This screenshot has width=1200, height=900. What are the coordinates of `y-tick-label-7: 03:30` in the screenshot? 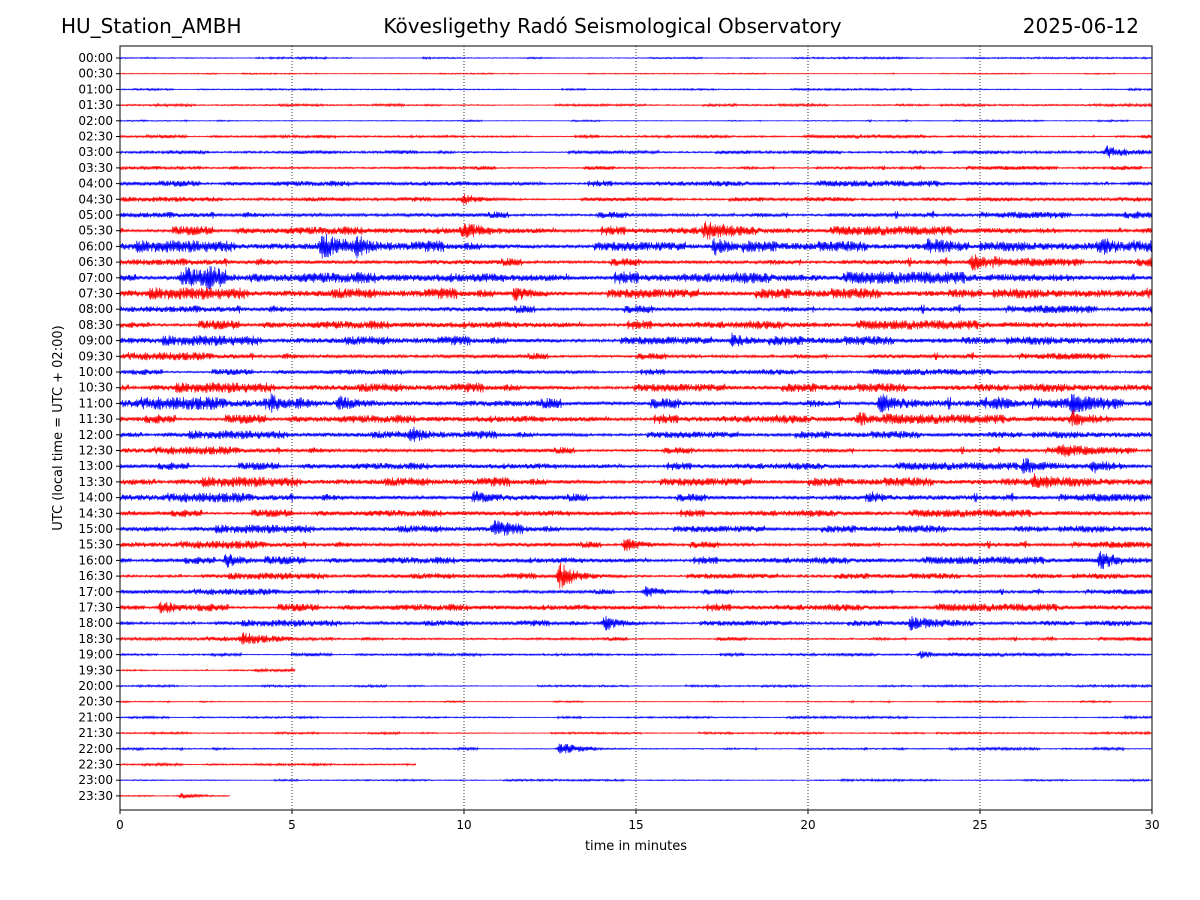 It's located at (95, 168).